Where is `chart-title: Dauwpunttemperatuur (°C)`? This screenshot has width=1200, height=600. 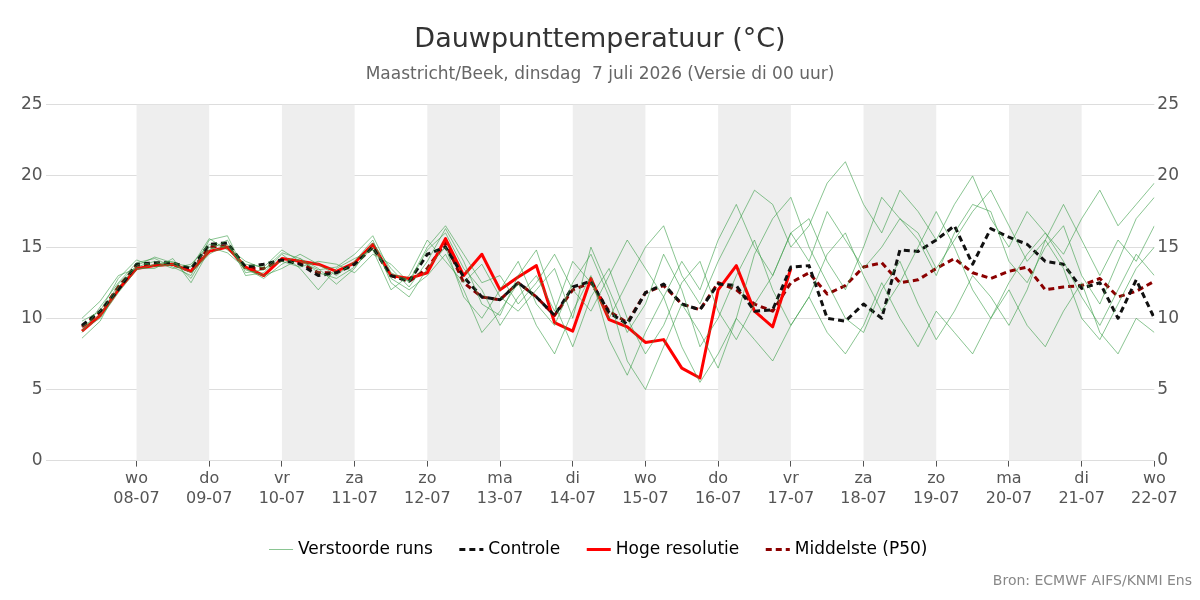
chart-title: Dauwpunttemperatuur (°C) is located at coordinates (600, 38).